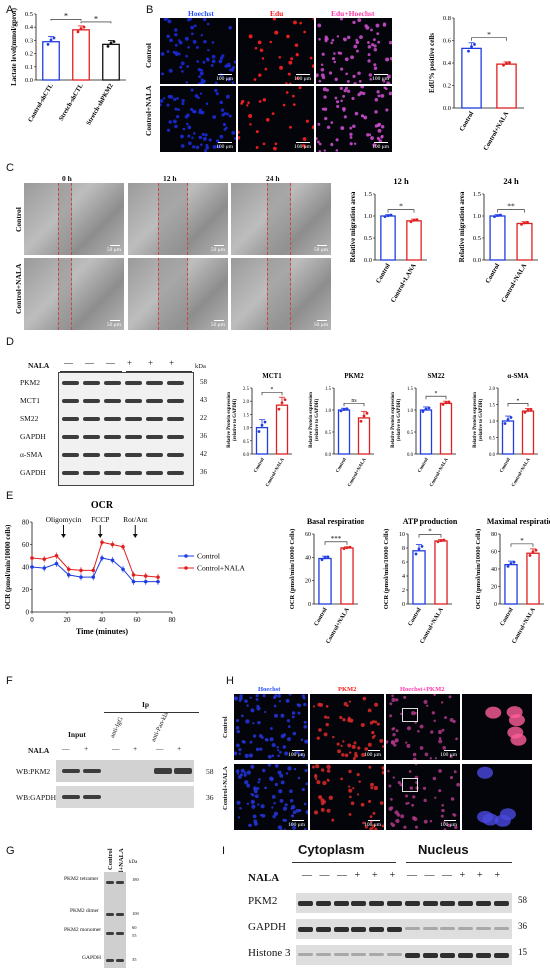 The image size is (550, 975). I want to click on i-nuc-line, so click(459, 862).